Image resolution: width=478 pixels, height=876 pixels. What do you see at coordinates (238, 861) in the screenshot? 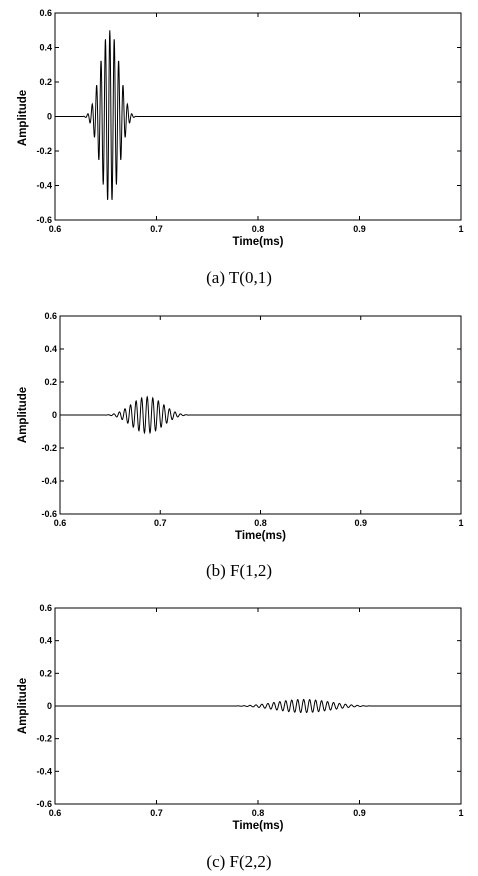
I see `figure-caption: (c) F(2,2)` at bounding box center [238, 861].